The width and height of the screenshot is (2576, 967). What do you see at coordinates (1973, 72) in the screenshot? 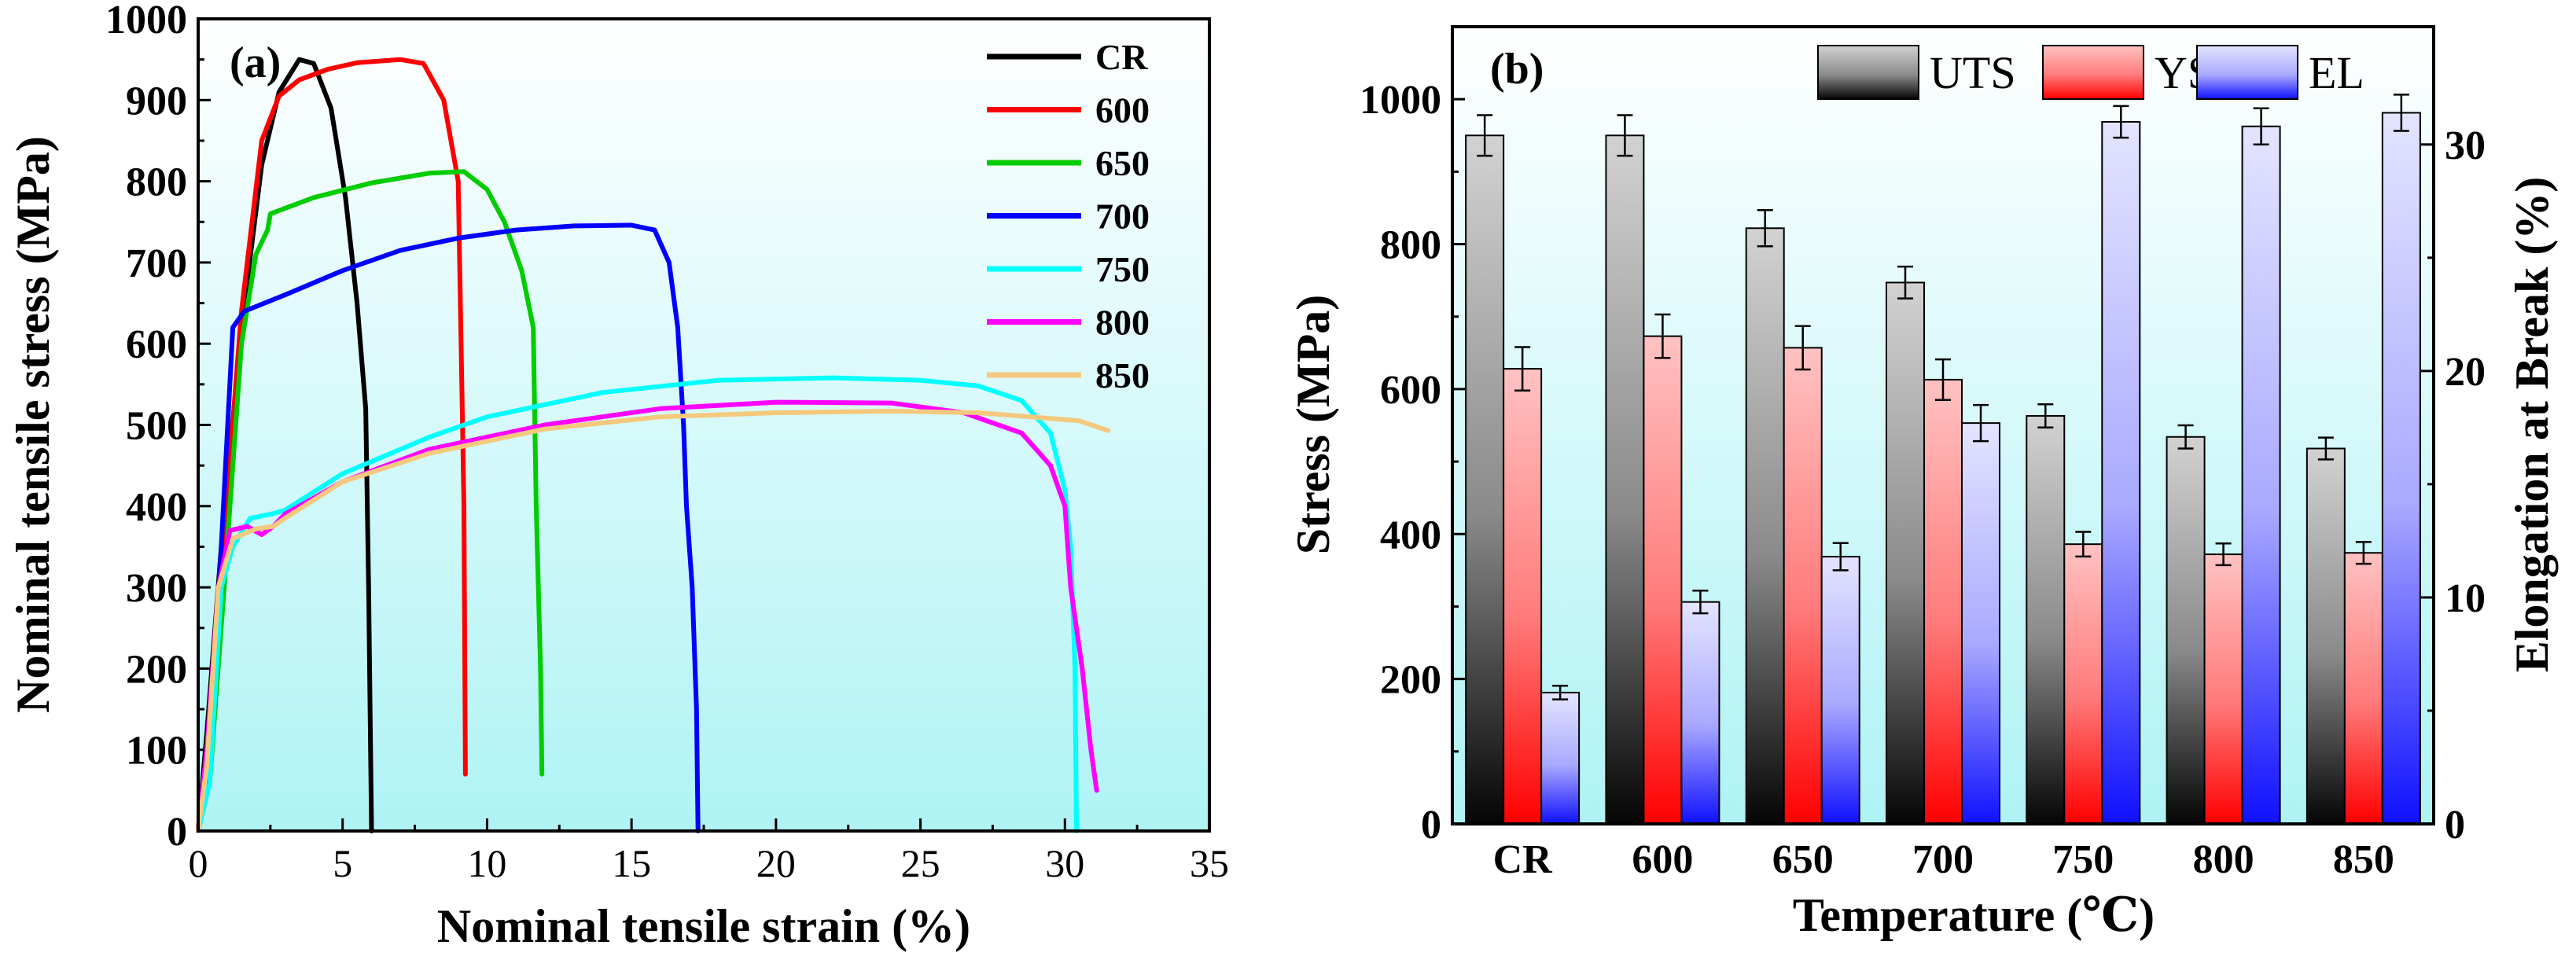
I see `legend-label-UTS: UTS` at bounding box center [1973, 72].